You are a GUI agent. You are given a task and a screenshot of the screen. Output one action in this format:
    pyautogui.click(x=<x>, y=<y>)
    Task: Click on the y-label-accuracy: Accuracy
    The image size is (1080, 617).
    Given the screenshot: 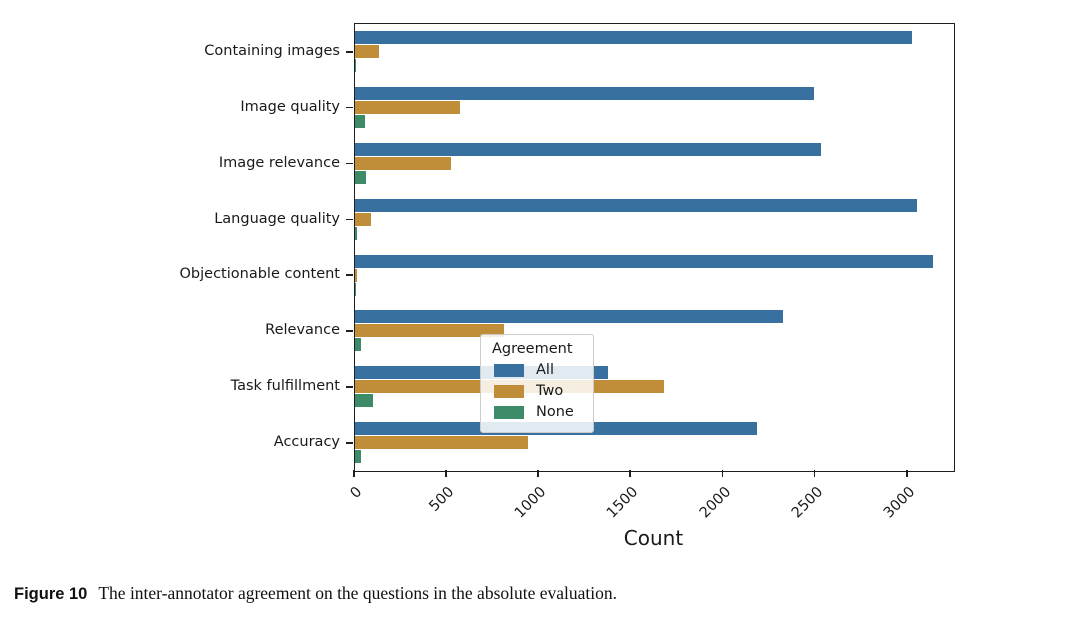 What is the action you would take?
    pyautogui.click(x=306, y=442)
    